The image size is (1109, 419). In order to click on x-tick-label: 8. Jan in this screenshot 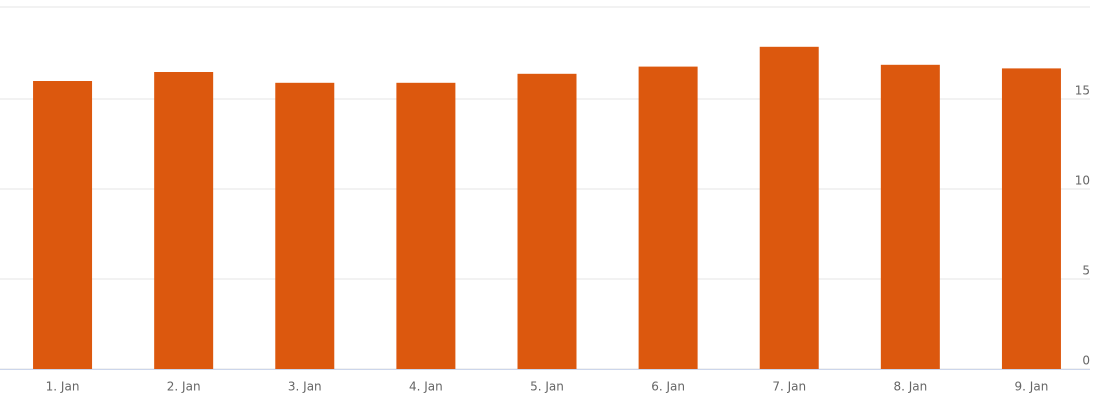, I will do `click(910, 387)`.